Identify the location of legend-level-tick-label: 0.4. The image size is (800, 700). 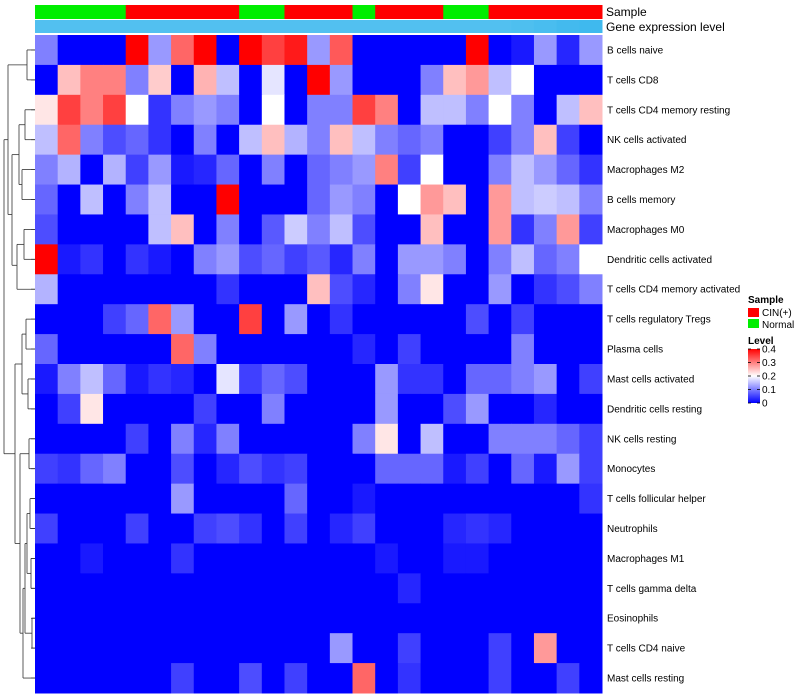
(769, 350).